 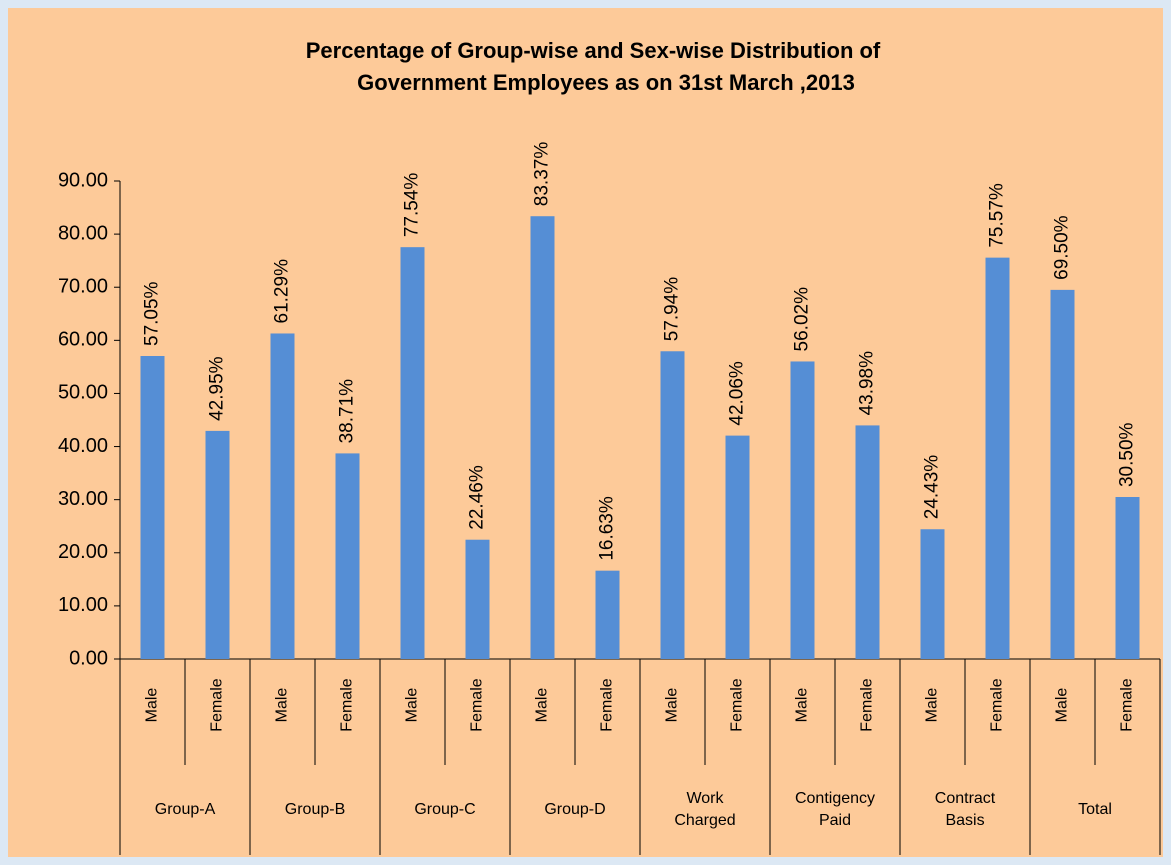 What do you see at coordinates (83, 499) in the screenshot?
I see `y-tick-label: 30.00` at bounding box center [83, 499].